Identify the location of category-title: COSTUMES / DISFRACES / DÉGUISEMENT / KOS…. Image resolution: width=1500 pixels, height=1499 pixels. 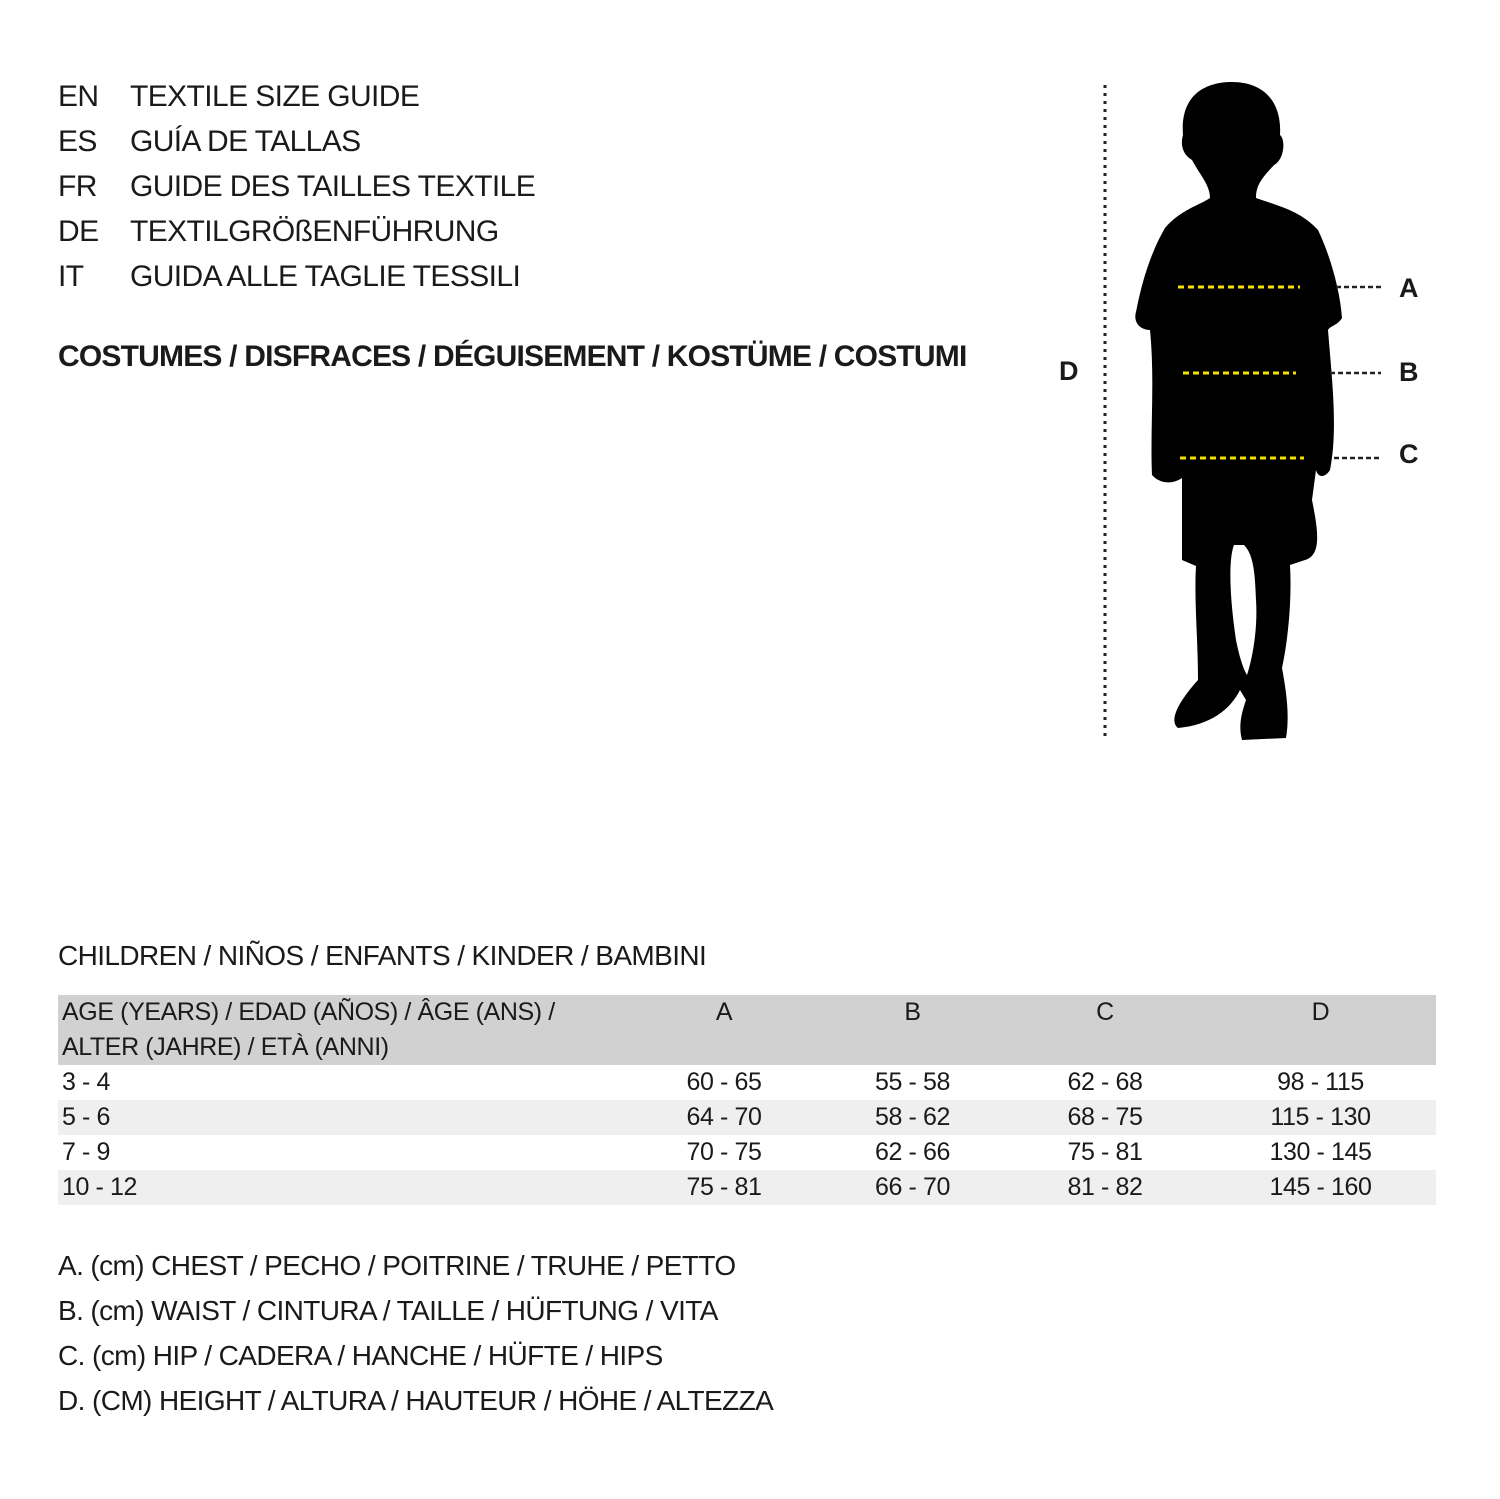
(512, 356).